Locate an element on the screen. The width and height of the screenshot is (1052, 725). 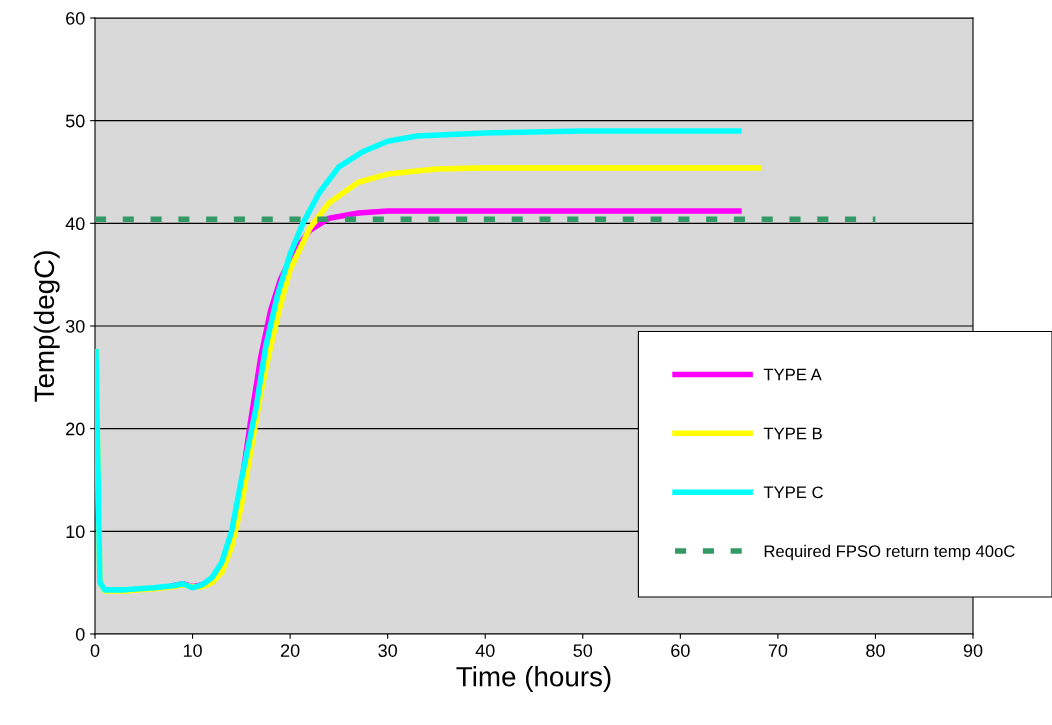
y-axis-title: Temp(degC) is located at coordinates (46, 326).